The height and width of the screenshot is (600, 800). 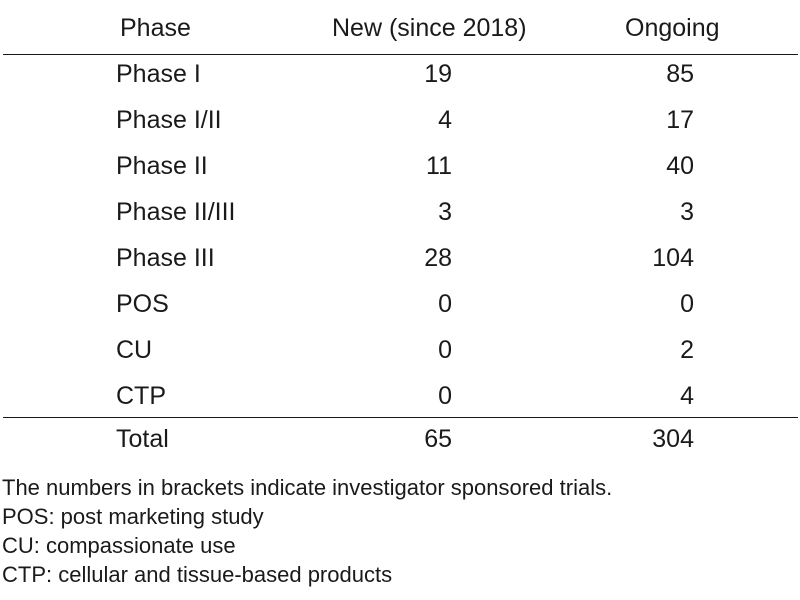 I want to click on cell-phase: Phase II, so click(x=162, y=166).